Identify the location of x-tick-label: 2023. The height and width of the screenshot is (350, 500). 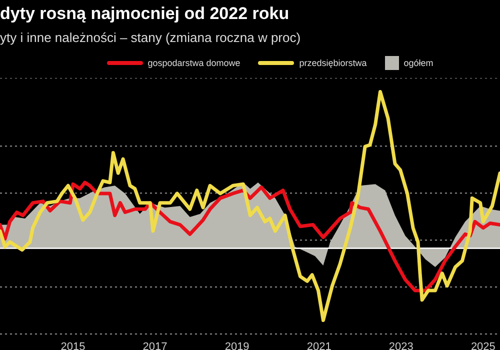
(401, 345).